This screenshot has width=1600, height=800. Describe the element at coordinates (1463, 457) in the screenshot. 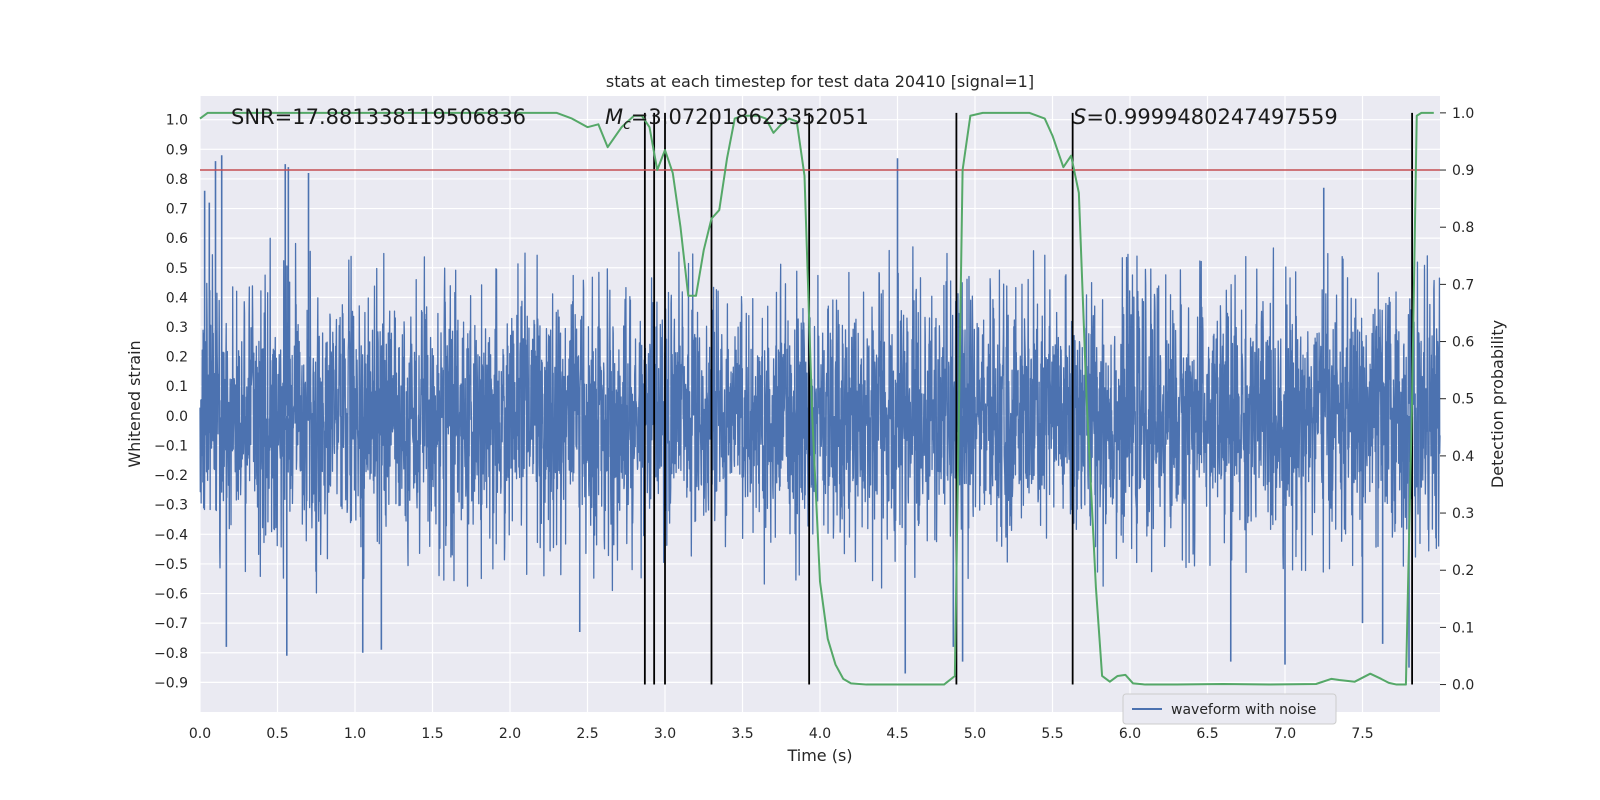

I see `y2-tick-label: 0.4` at that location.